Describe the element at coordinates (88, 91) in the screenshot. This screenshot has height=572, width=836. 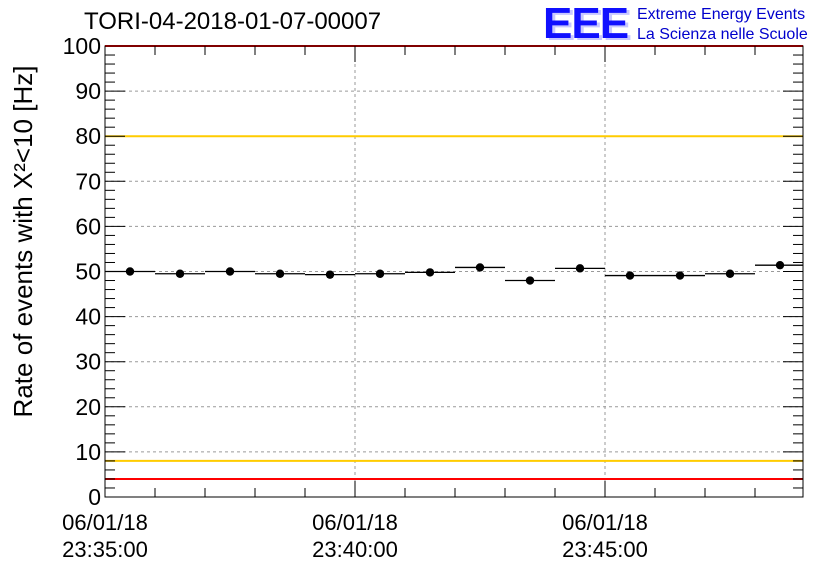
I see `y-tick-label: 90` at that location.